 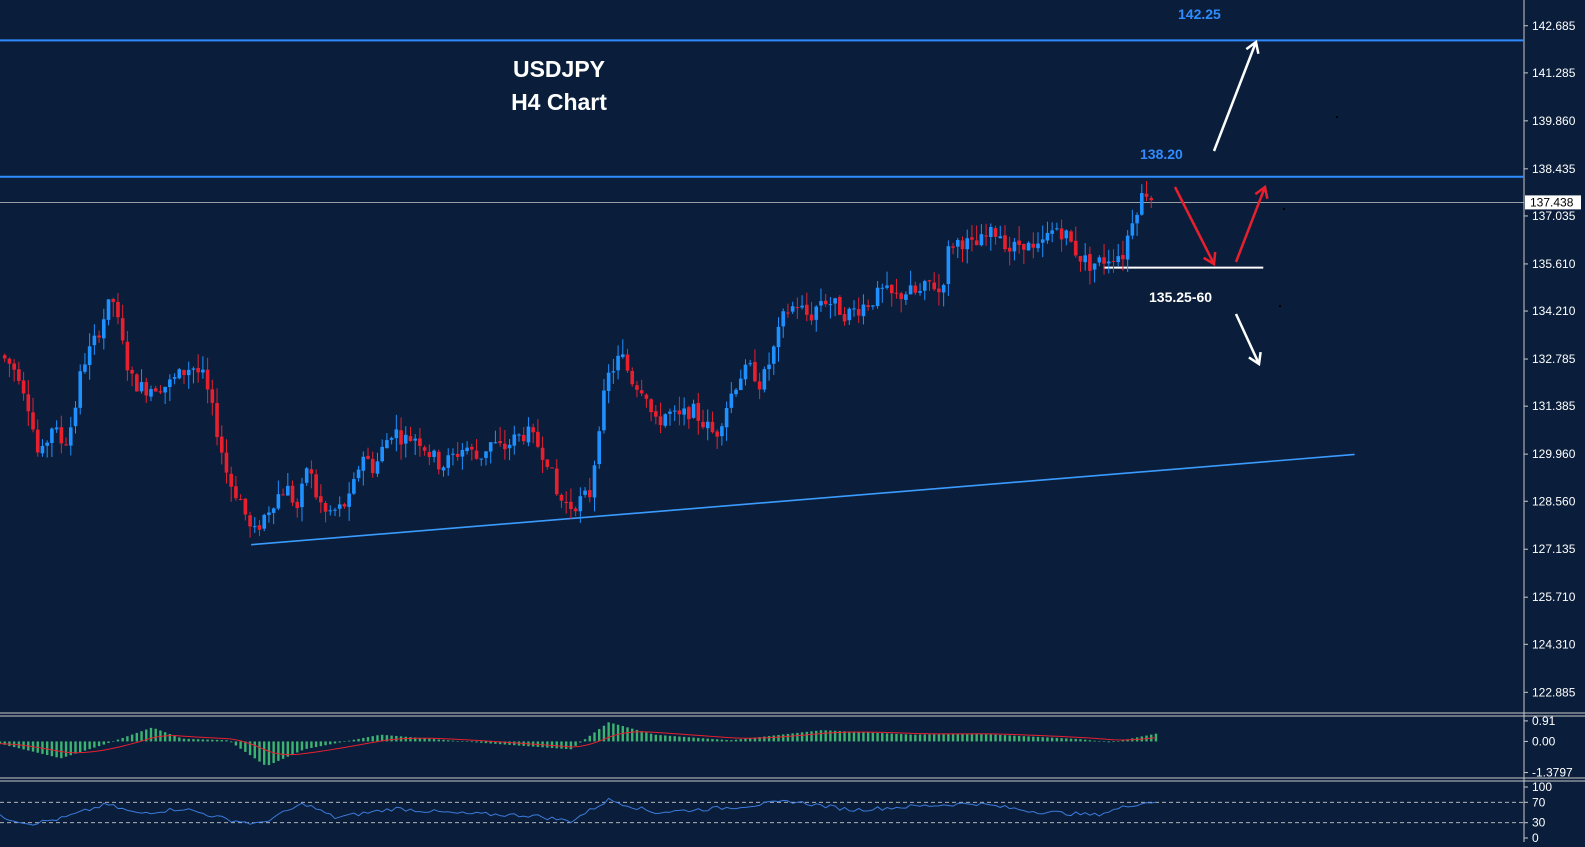 I want to click on level-label-138-20: 138.20, so click(x=1161, y=154).